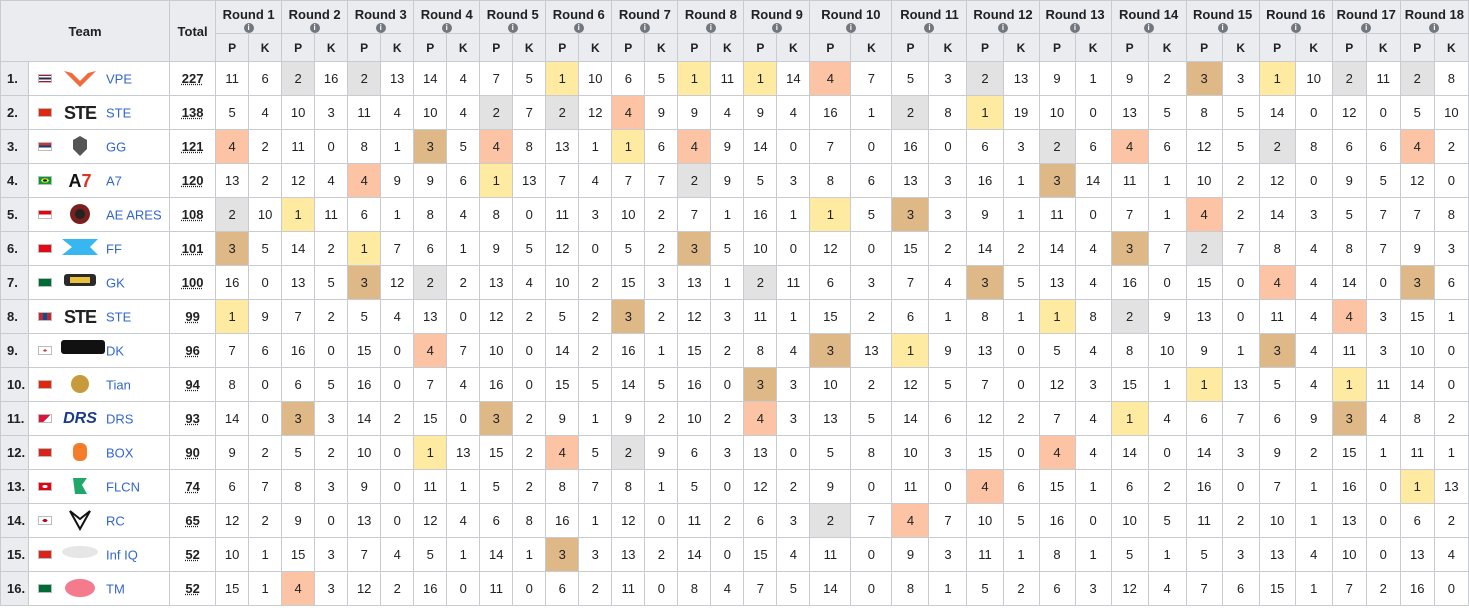  I want to click on team-link: GK, so click(115, 282).